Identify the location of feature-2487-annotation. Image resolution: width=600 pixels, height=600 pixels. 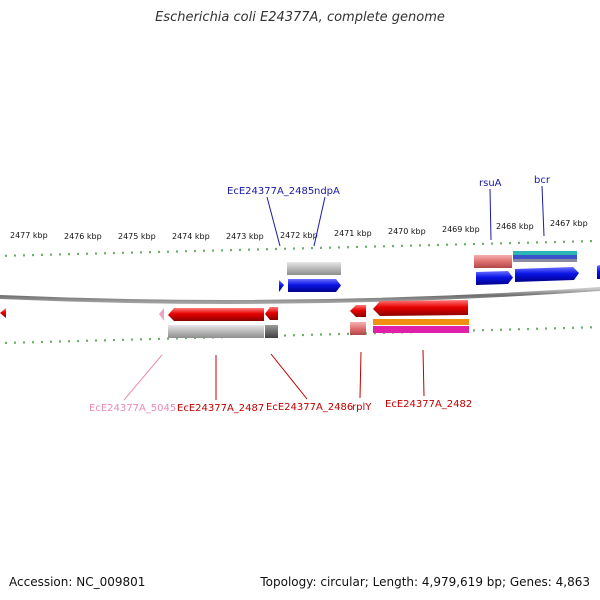
(216, 331).